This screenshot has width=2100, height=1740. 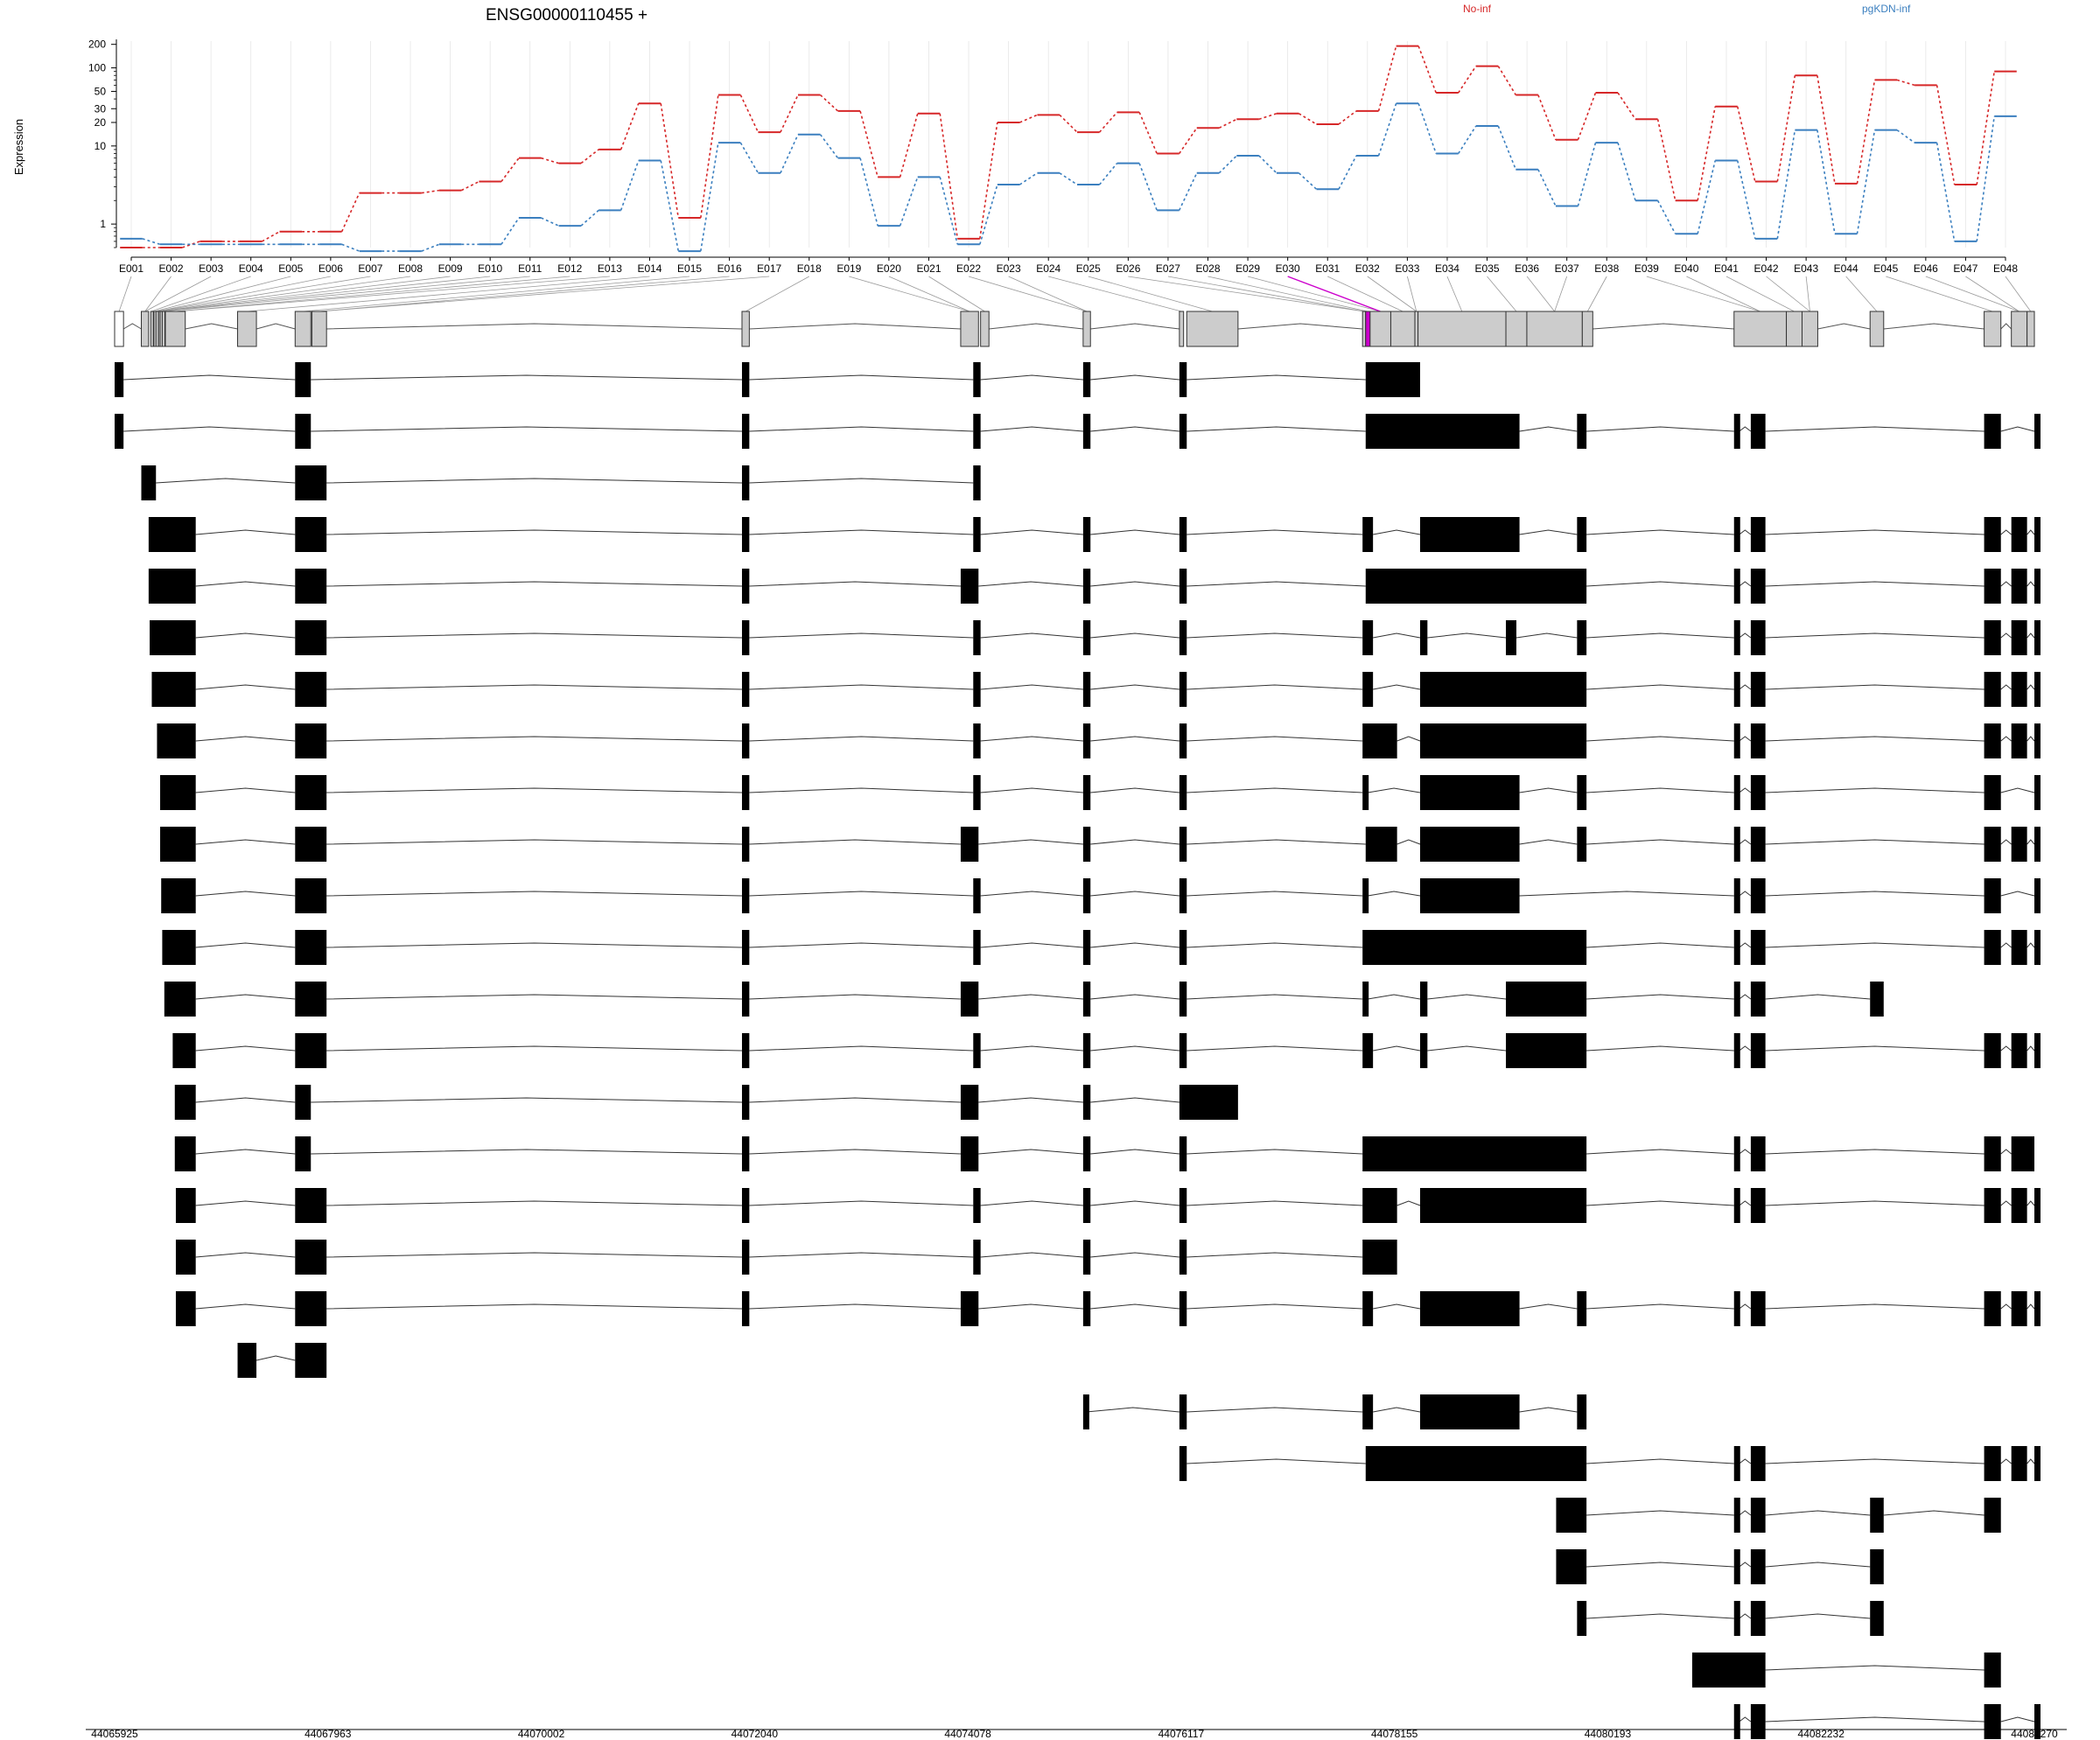 I want to click on y-tick-label: 20, so click(x=100, y=122).